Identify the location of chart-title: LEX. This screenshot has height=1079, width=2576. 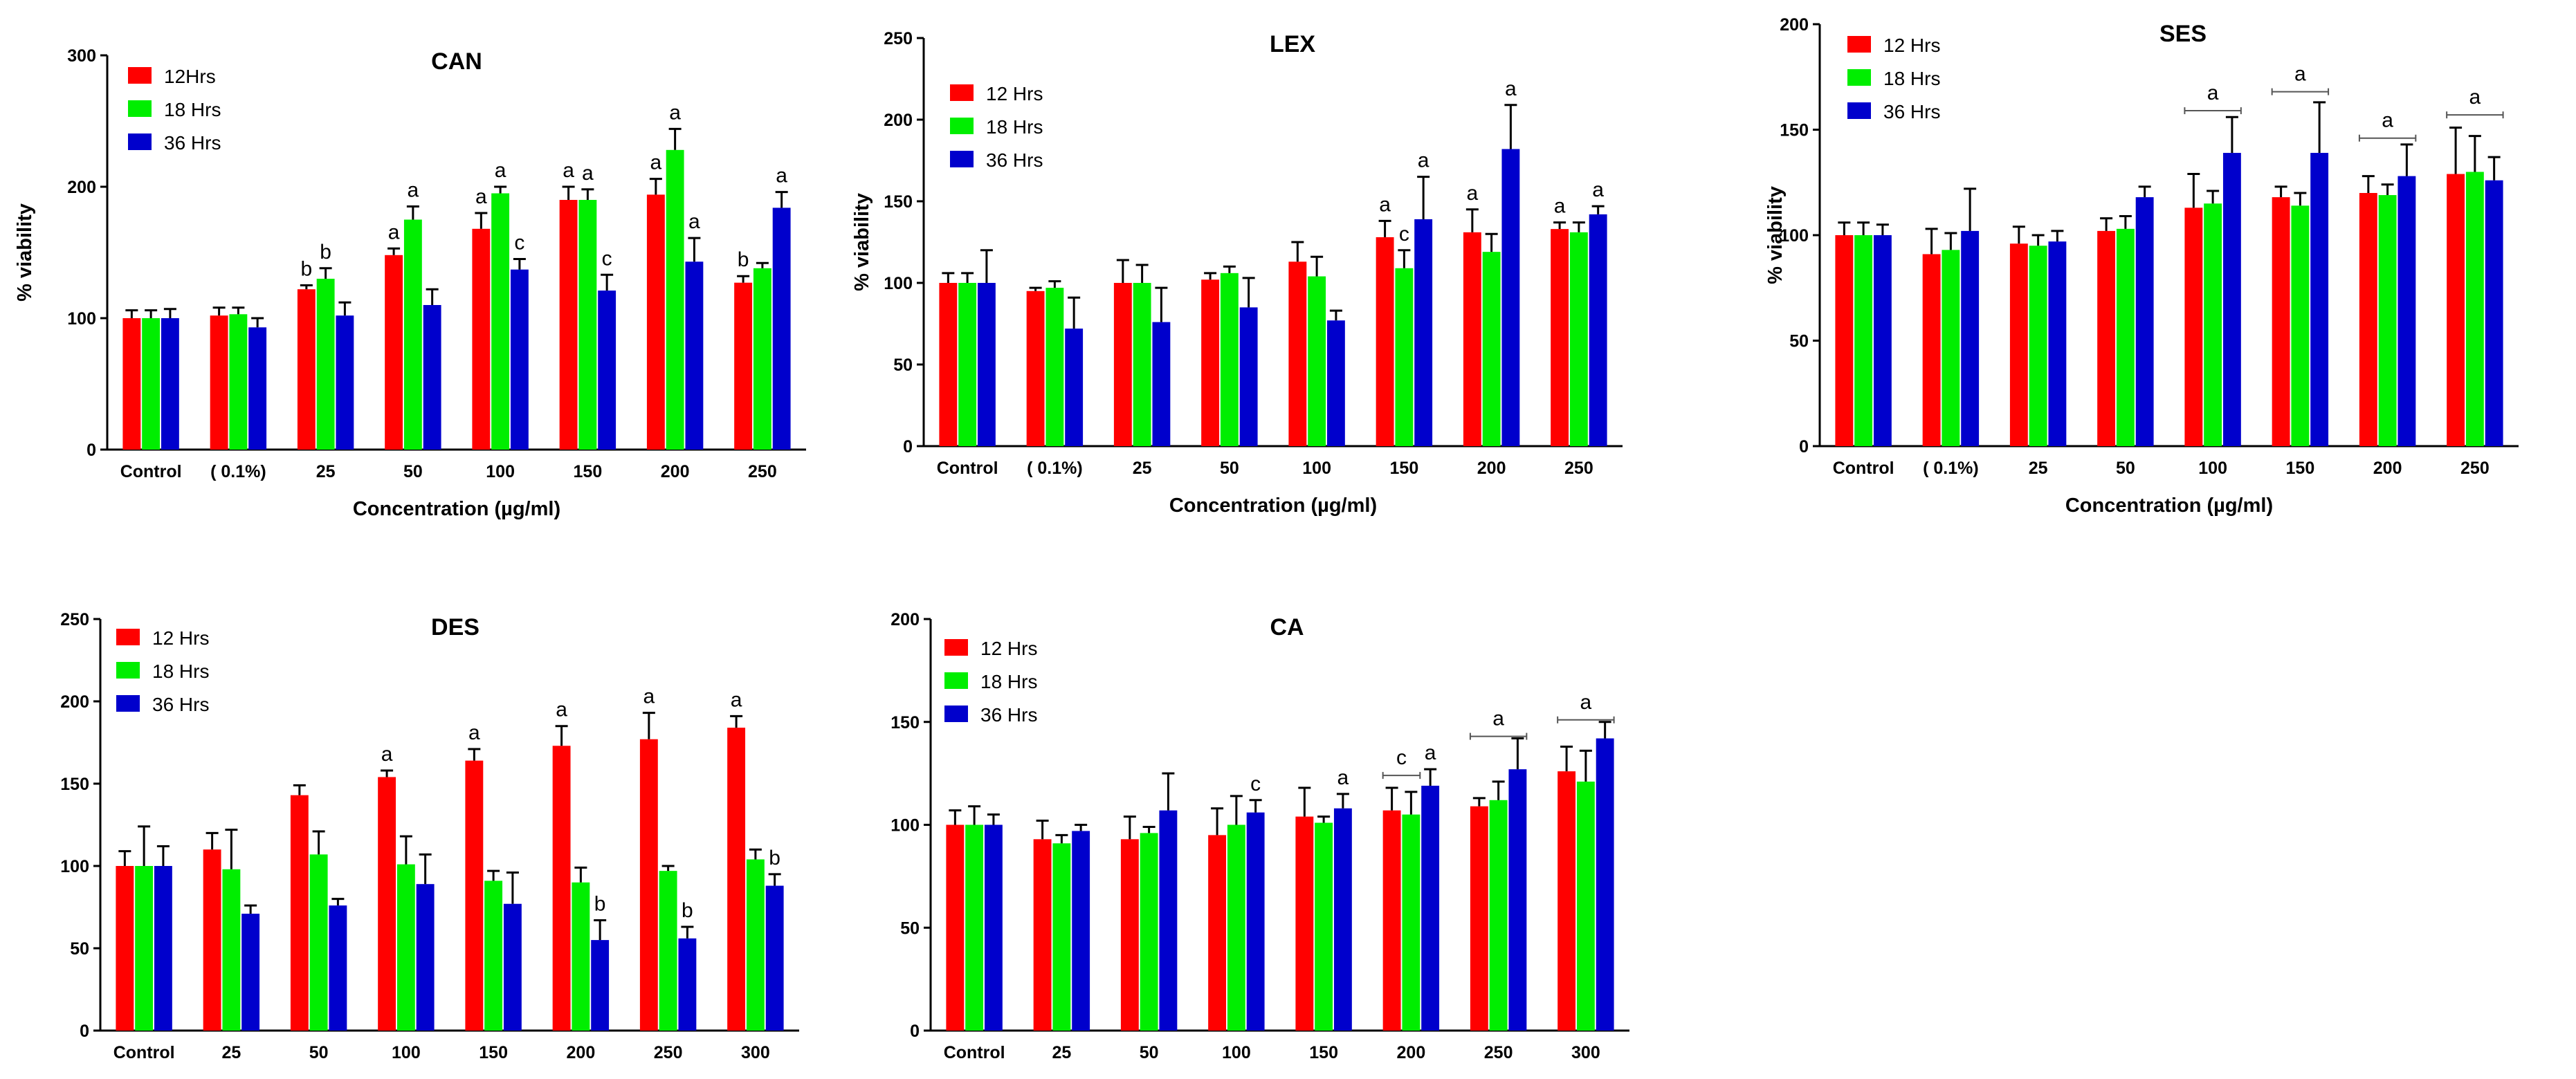
(1292, 44).